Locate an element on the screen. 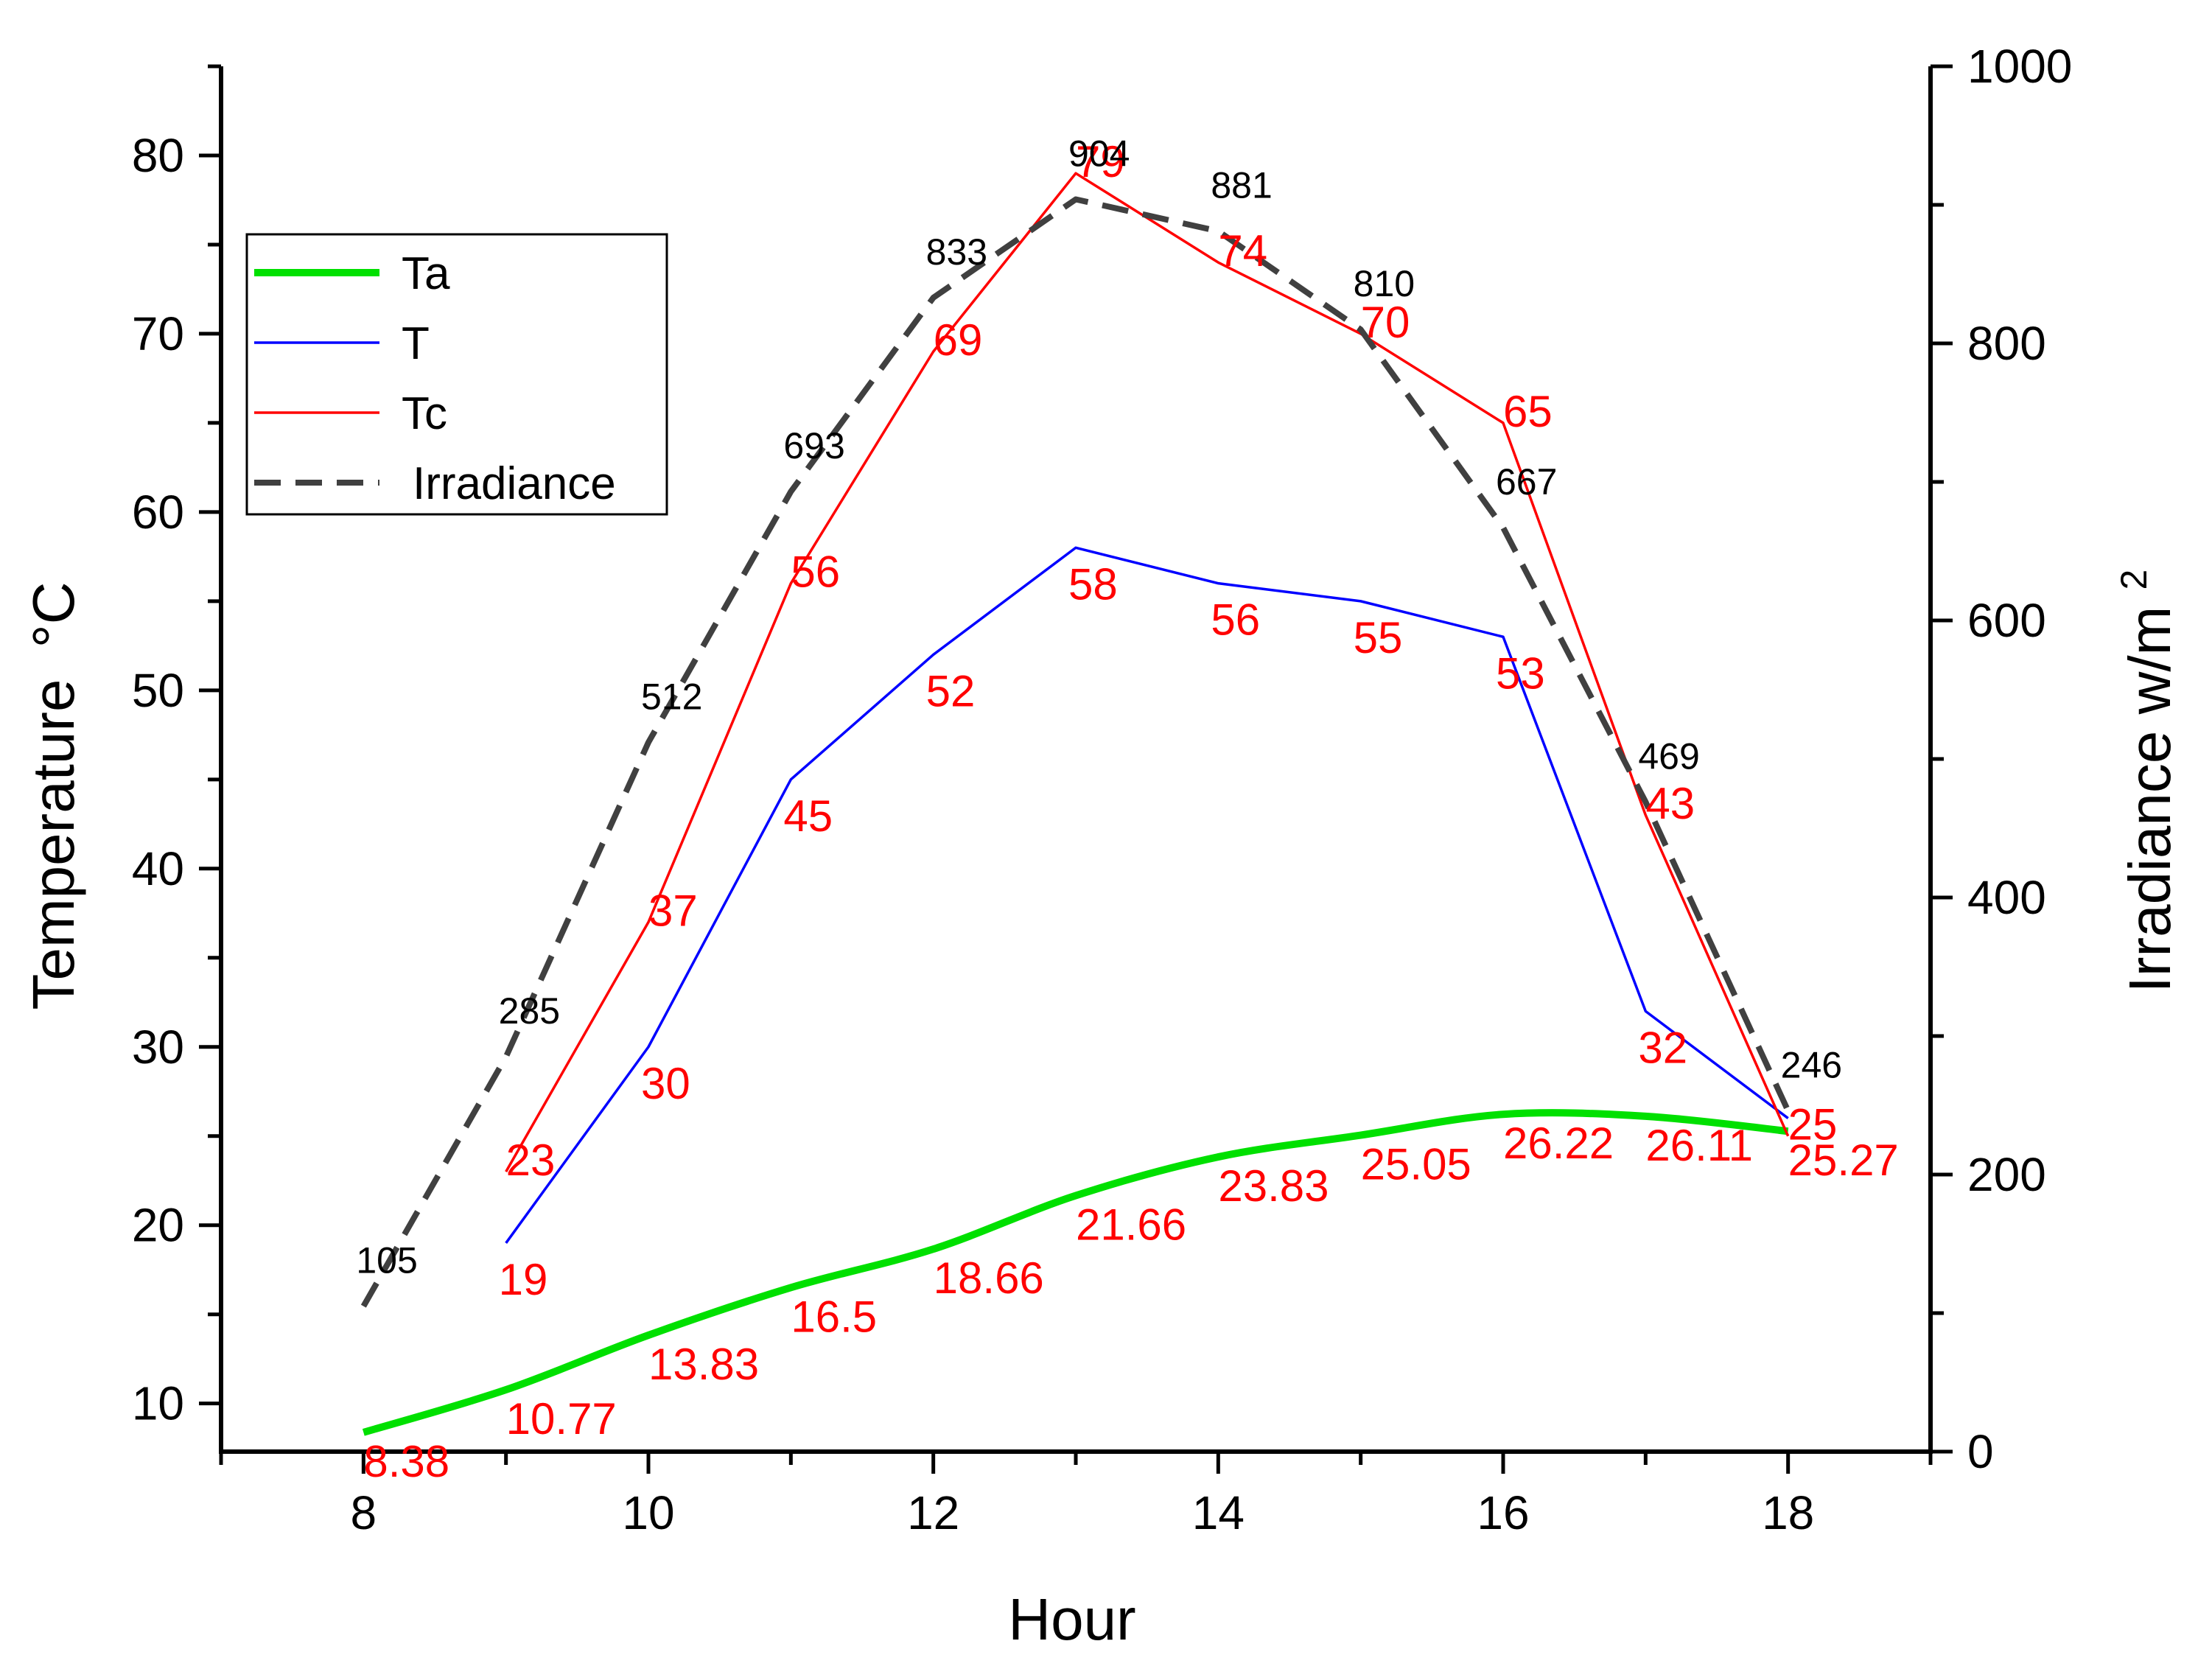  legend-box is located at coordinates (456, 374).